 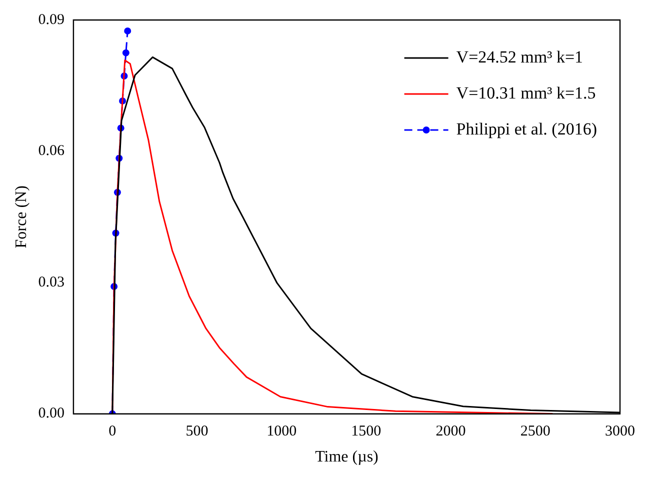 What do you see at coordinates (51, 151) in the screenshot?
I see `y-tick-label: 0.06` at bounding box center [51, 151].